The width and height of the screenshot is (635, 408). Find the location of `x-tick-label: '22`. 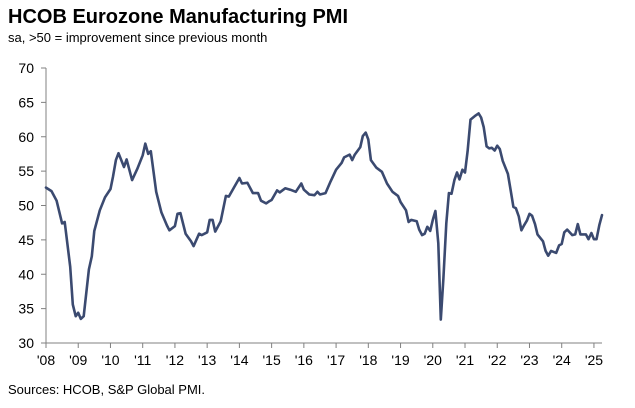

x-tick-label: '22 is located at coordinates (497, 360).